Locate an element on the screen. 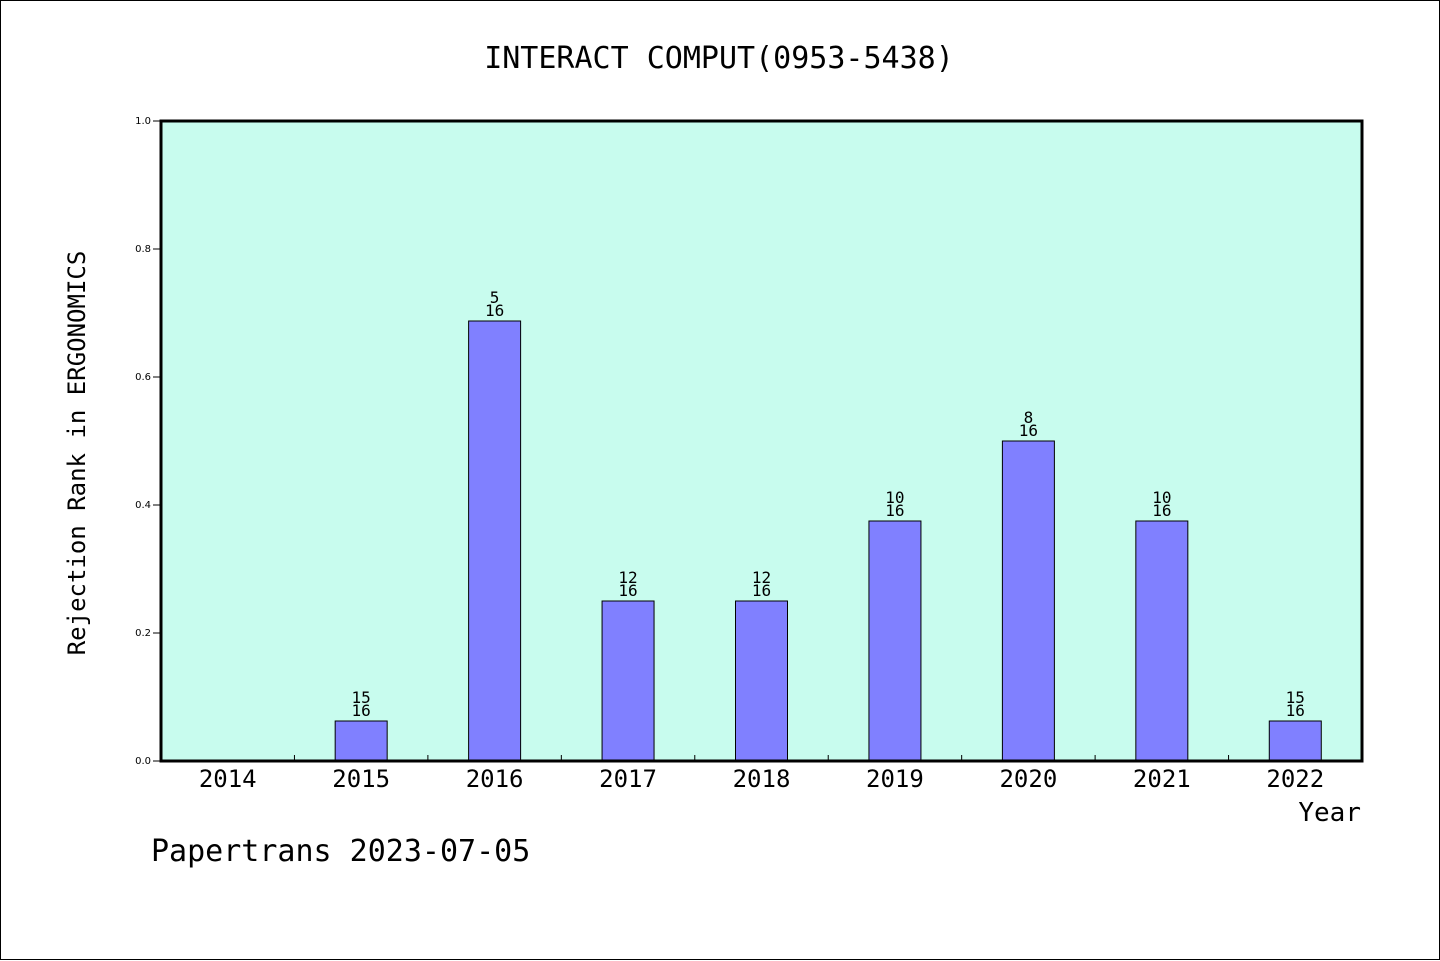  x-tick-label: 2015 is located at coordinates (361, 779).